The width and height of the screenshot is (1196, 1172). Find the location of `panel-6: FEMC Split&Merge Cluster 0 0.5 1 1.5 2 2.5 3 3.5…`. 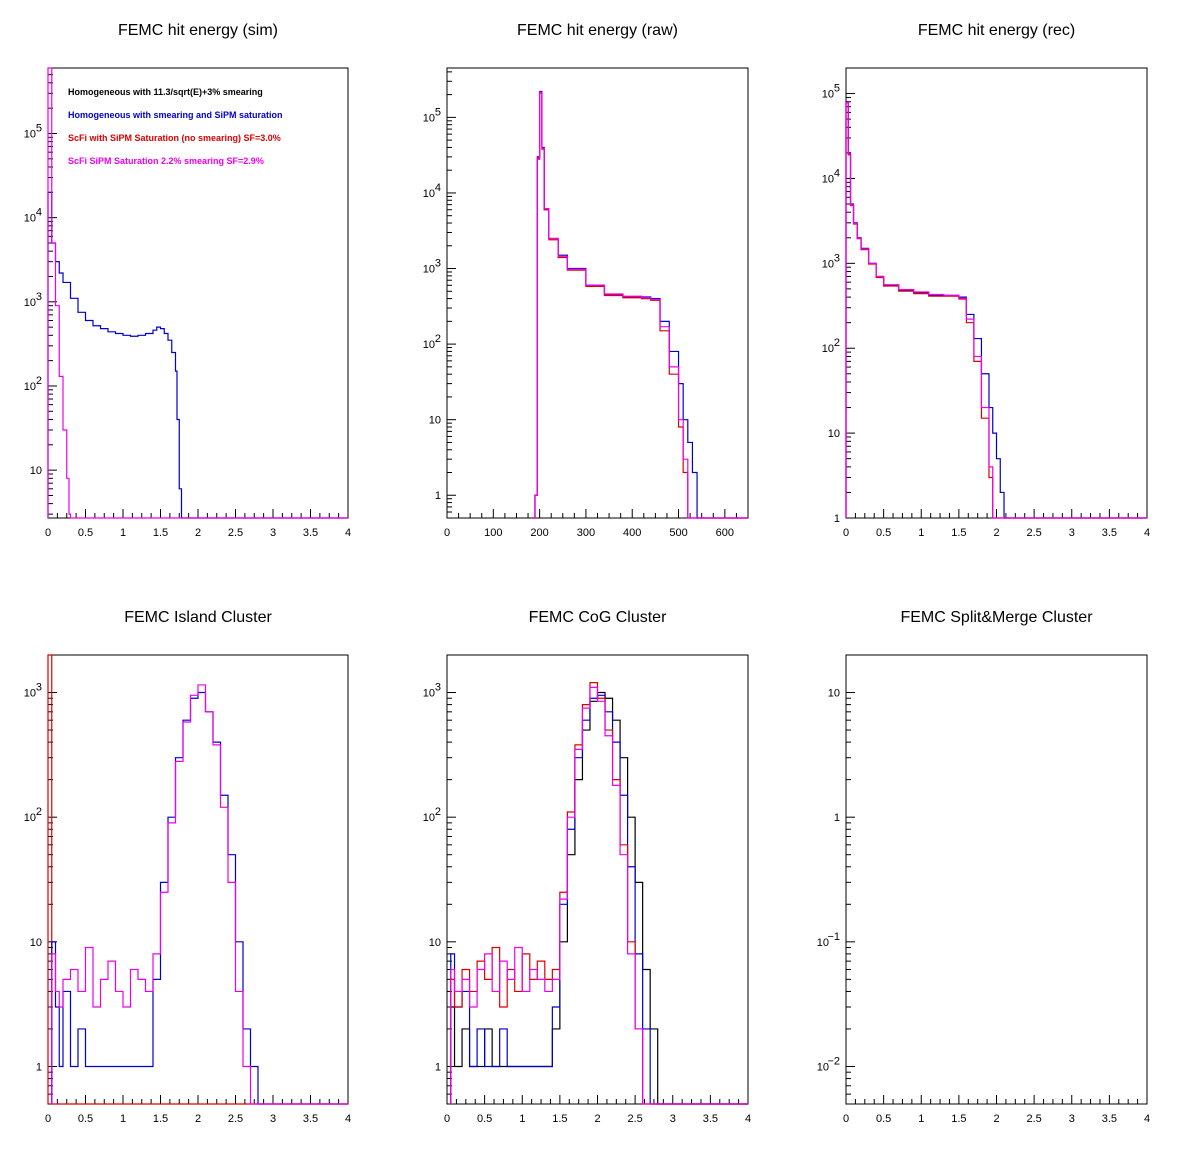

panel-6: FEMC Split&Merge Cluster 0 0.5 1 1.5 2 2.5 3 3.5… is located at coordinates (983, 867).